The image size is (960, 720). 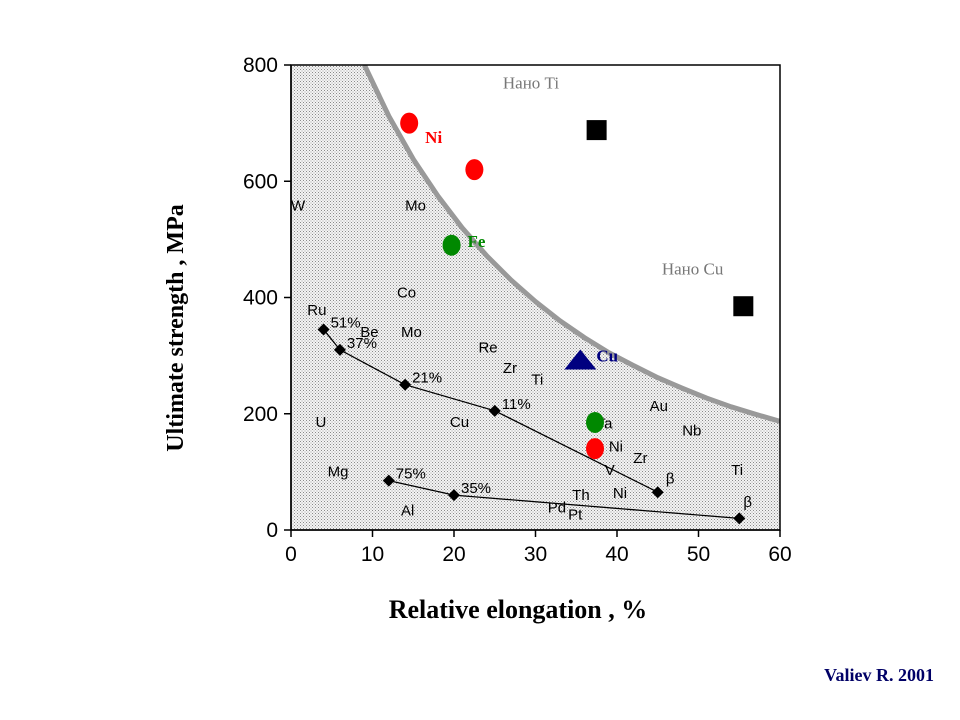 What do you see at coordinates (693, 268) in the screenshot?
I see `annotation-label: Нано Cu` at bounding box center [693, 268].